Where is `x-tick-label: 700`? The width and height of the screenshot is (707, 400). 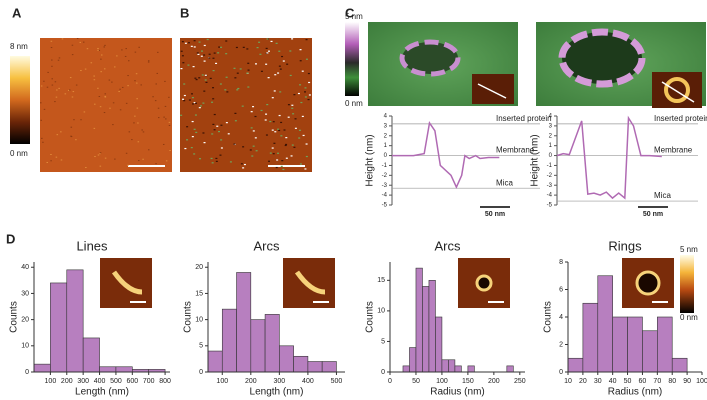 x-tick-label: 700 is located at coordinates (149, 381).